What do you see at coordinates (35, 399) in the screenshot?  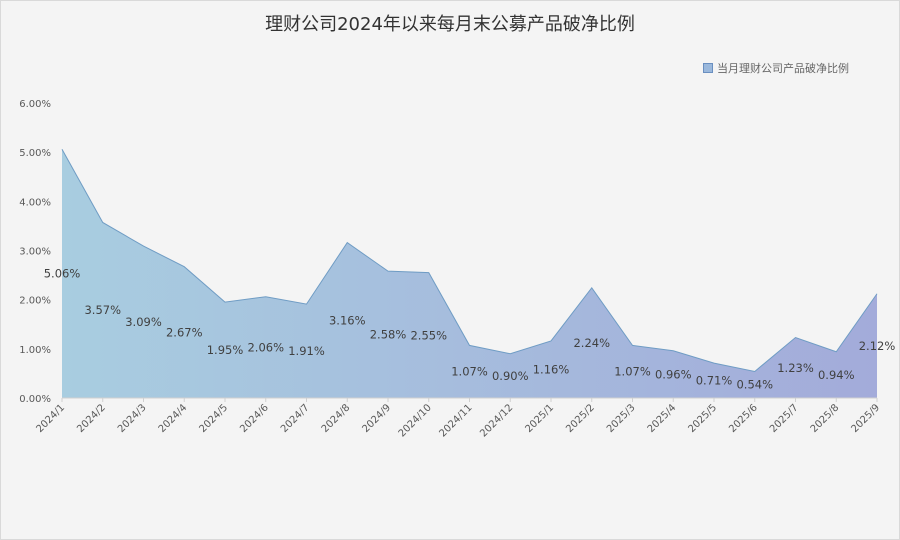 I see `y-tick-label: 0.00%` at bounding box center [35, 399].